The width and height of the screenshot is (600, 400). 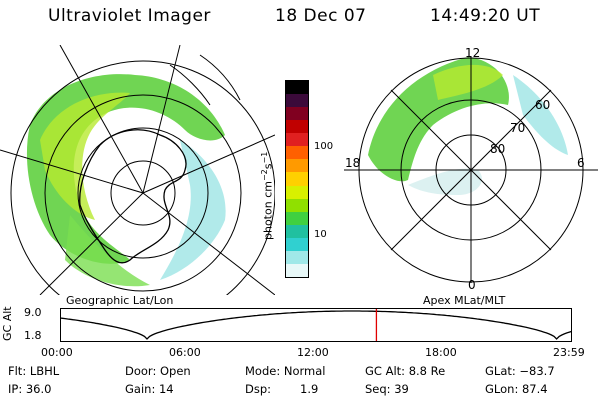 I want to click on timeline-xtick-4: 23:59, so click(x=569, y=352).